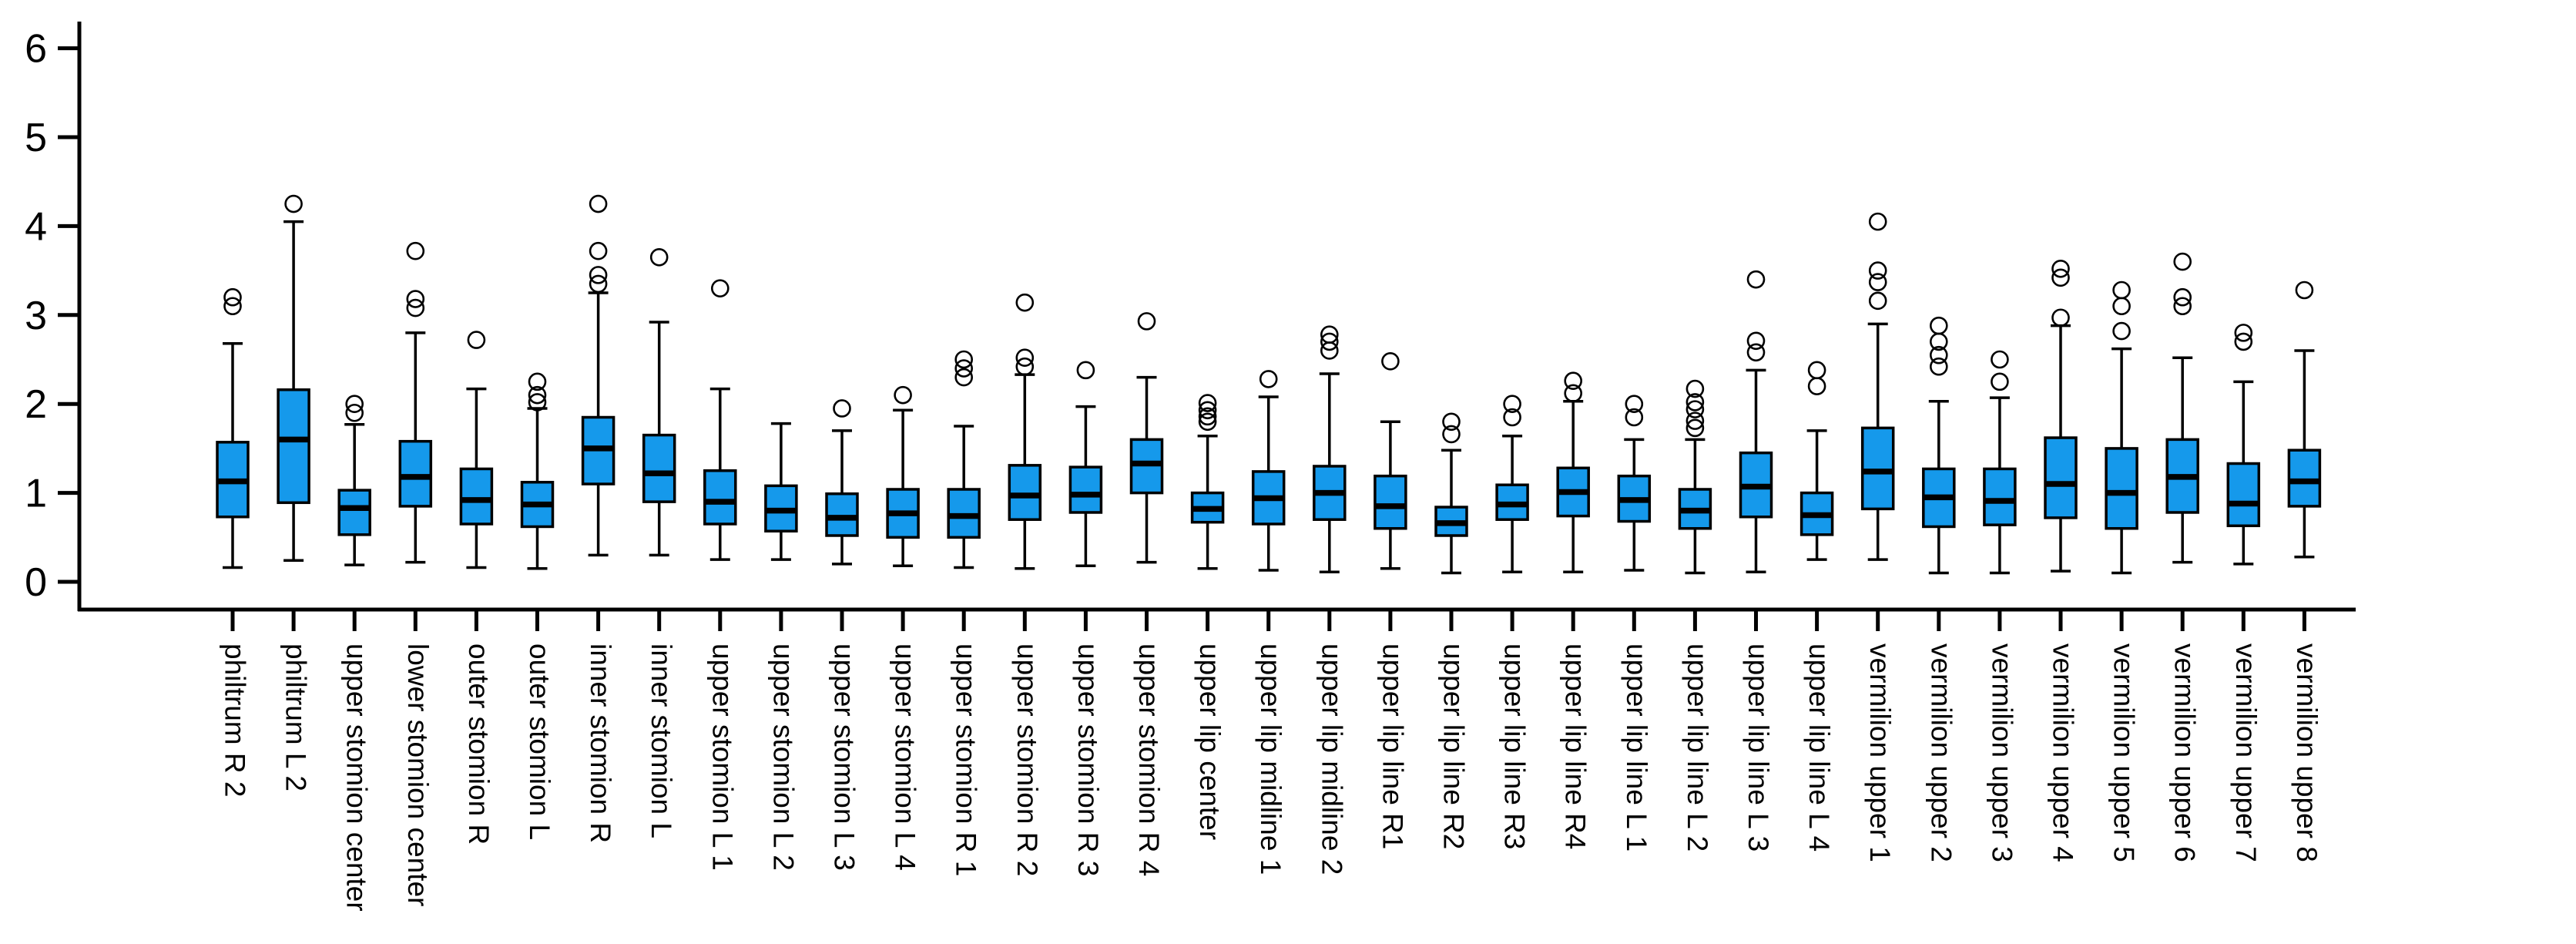 Image resolution: width=2576 pixels, height=944 pixels. I want to click on boxplot-box-upper-lip-line-r2: upper lip line R2, so click(1452, 630).